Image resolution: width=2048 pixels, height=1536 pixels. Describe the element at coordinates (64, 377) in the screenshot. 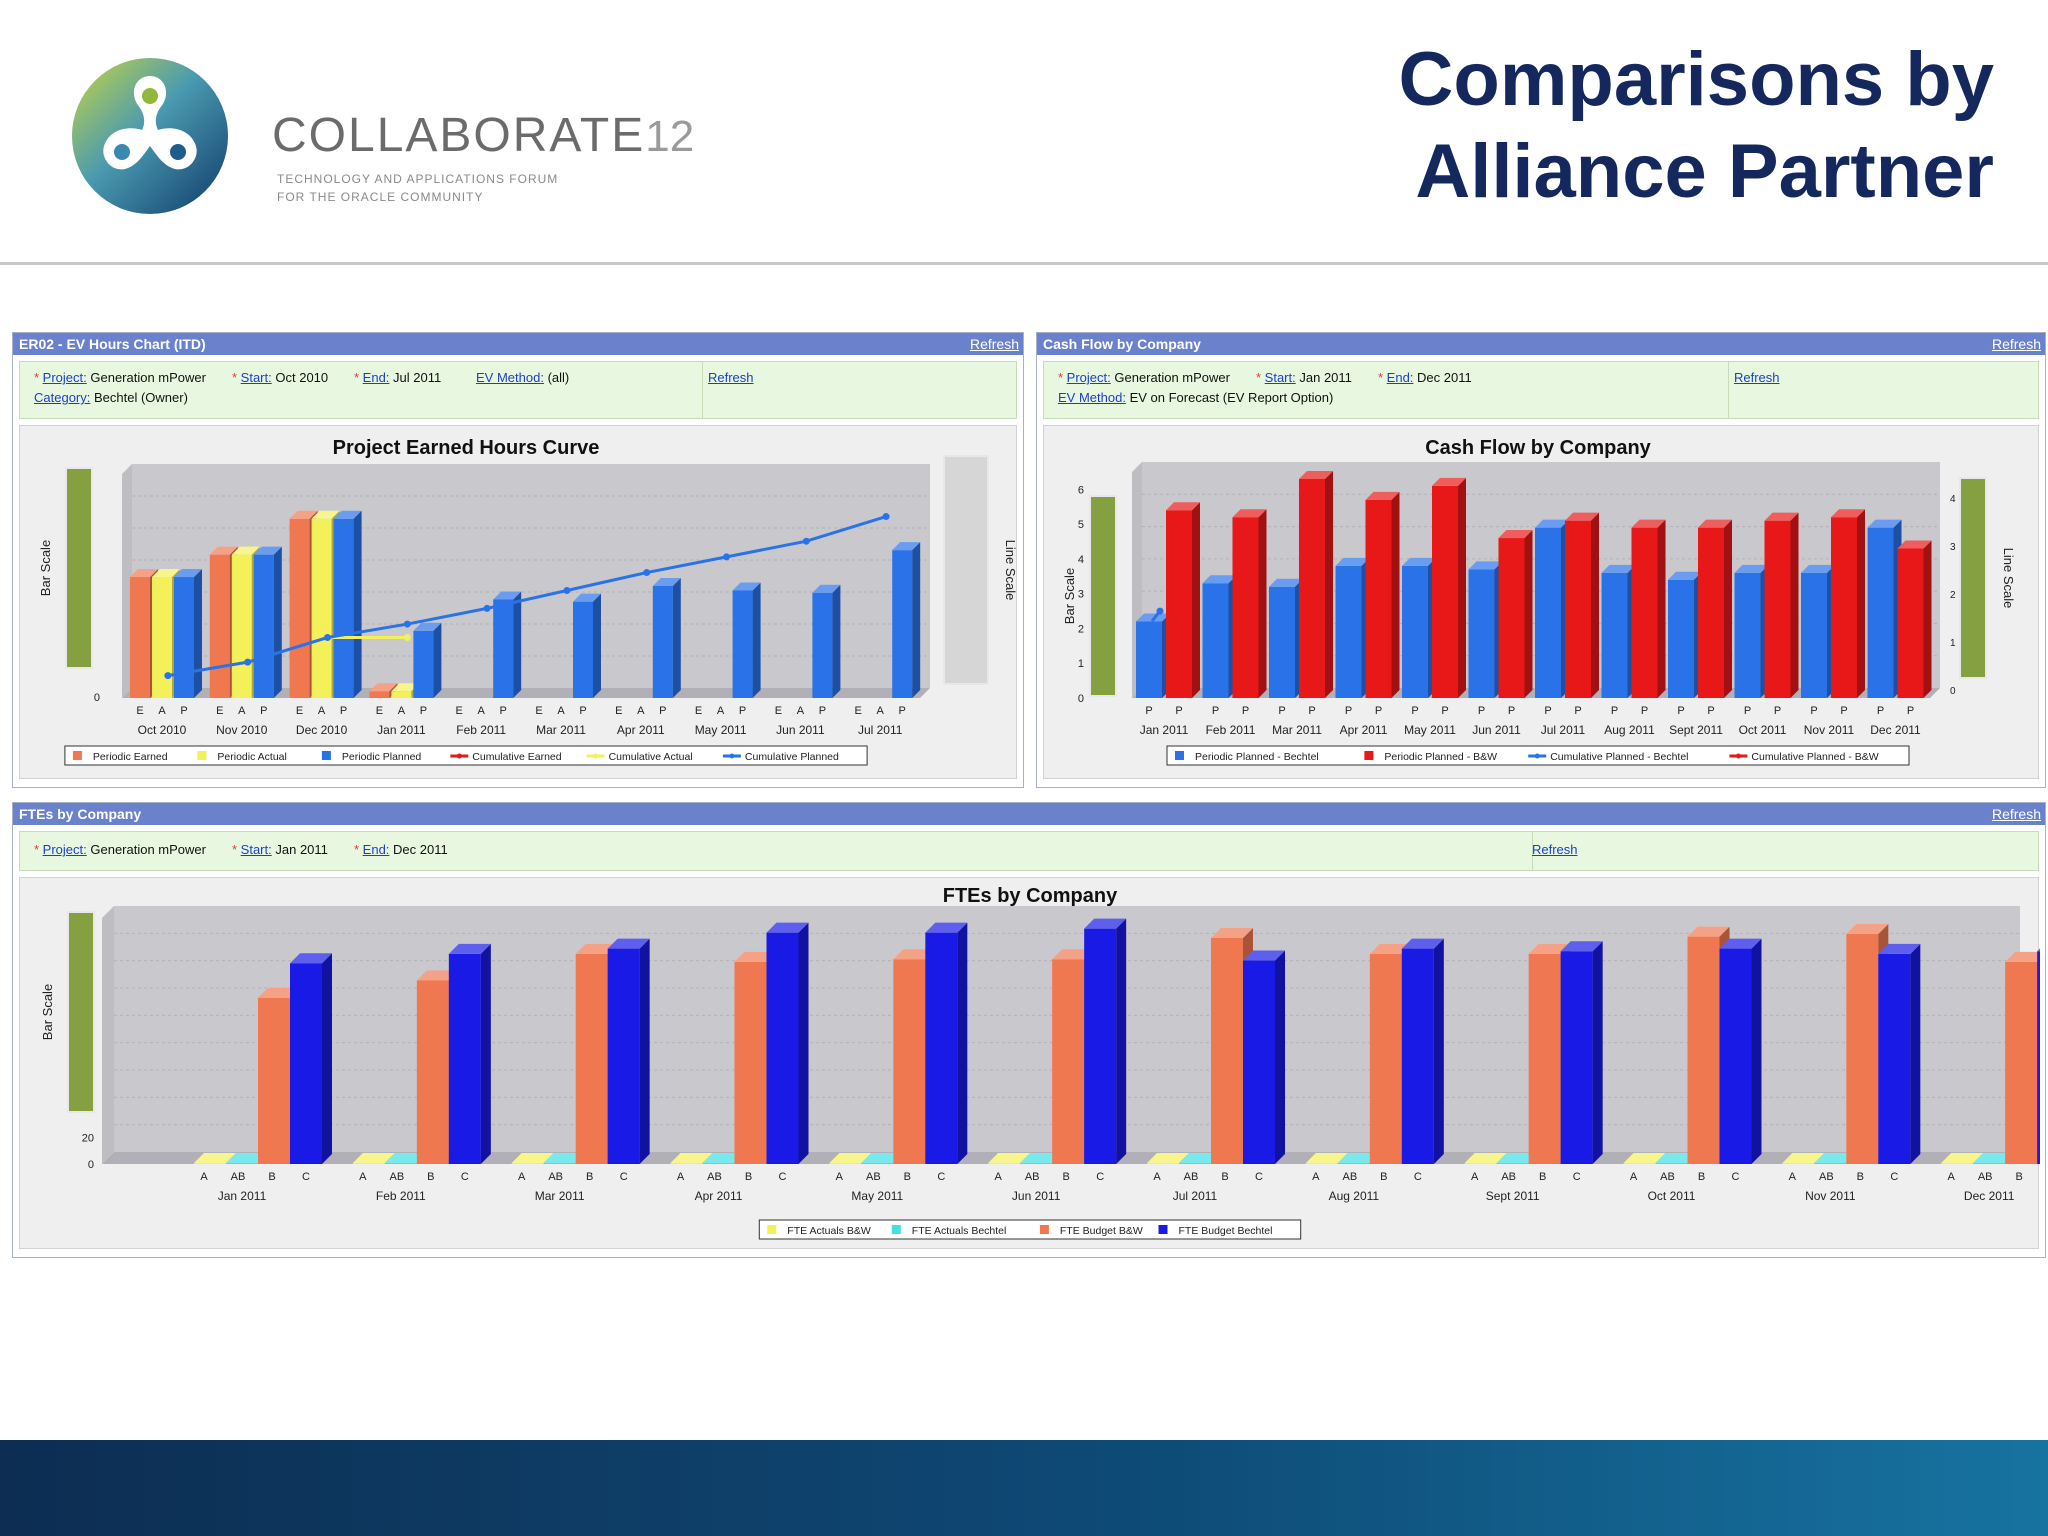

I see `ev-project-link: Project:` at that location.